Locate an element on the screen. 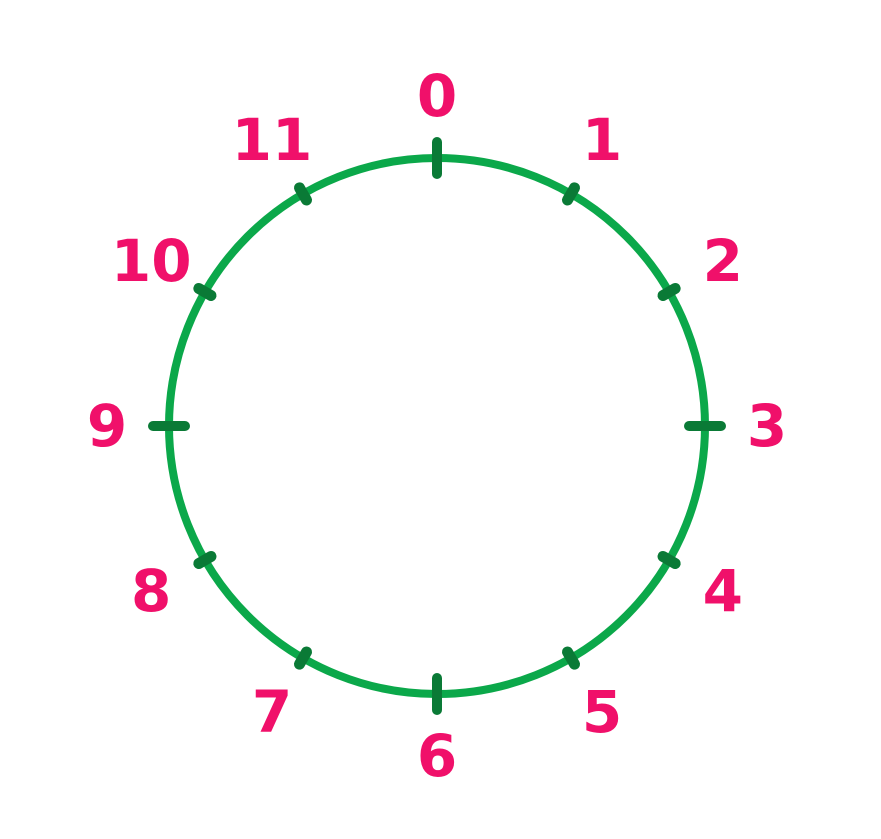 This screenshot has height=839, width=881. position-label-4: 4 is located at coordinates (723, 591).